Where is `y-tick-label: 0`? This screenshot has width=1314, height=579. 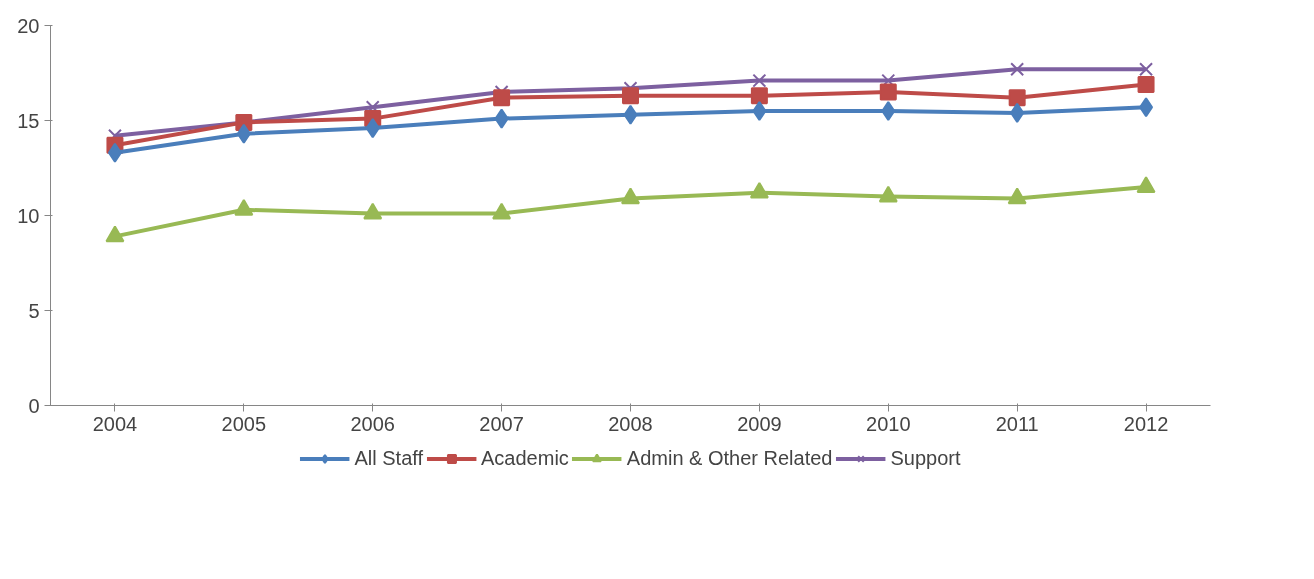
y-tick-label: 0 is located at coordinates (34, 405).